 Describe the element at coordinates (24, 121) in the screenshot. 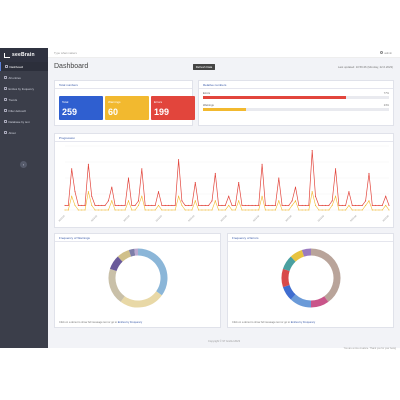

I see `sidebar-item-database: Database by text` at that location.